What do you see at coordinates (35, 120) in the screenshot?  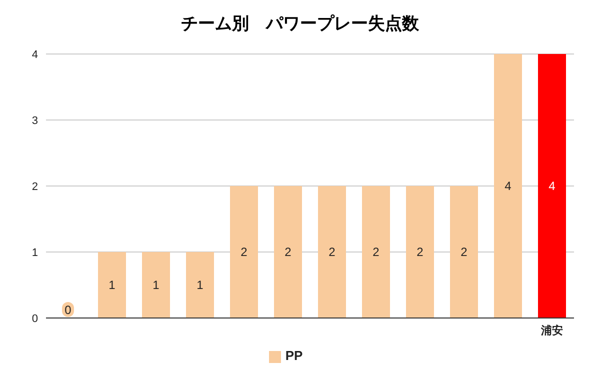 I see `y-tick-label: 3` at bounding box center [35, 120].